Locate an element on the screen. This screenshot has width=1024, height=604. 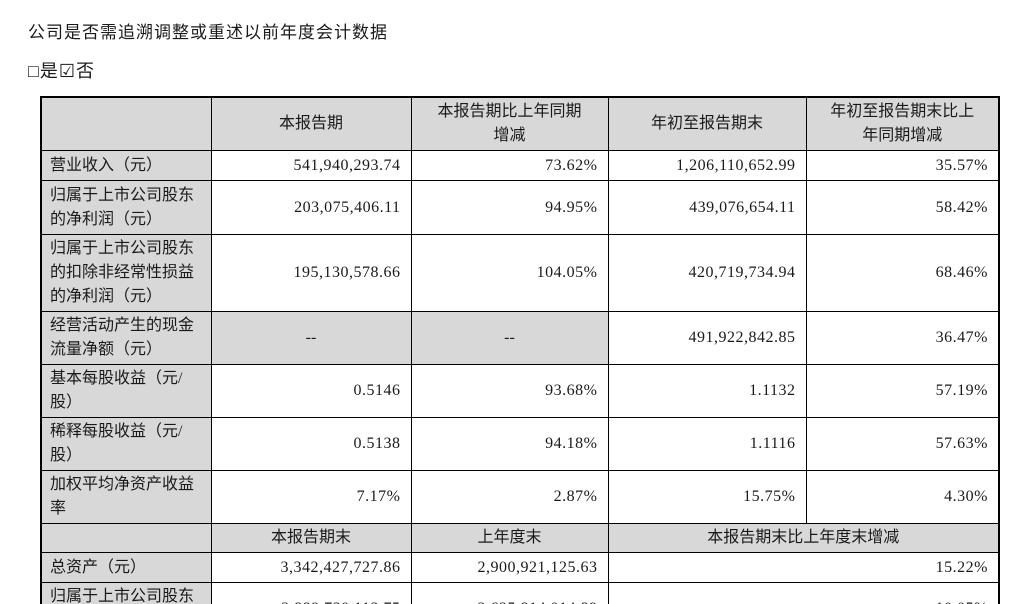
checkbox-no-checked-icon: ☑ is located at coordinates (67, 71).